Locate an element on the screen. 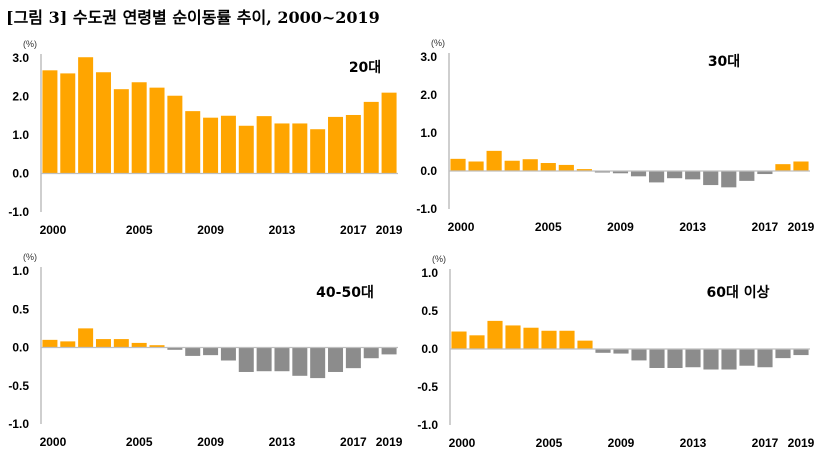 The width and height of the screenshot is (824, 457). panel-title: 60대 이상 is located at coordinates (738, 292).